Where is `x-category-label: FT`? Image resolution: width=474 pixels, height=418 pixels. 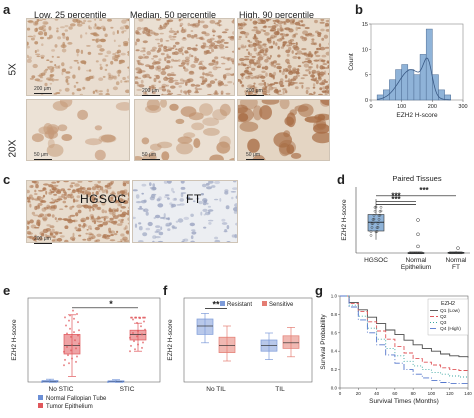 x-category-label: FT is located at coordinates (456, 267).